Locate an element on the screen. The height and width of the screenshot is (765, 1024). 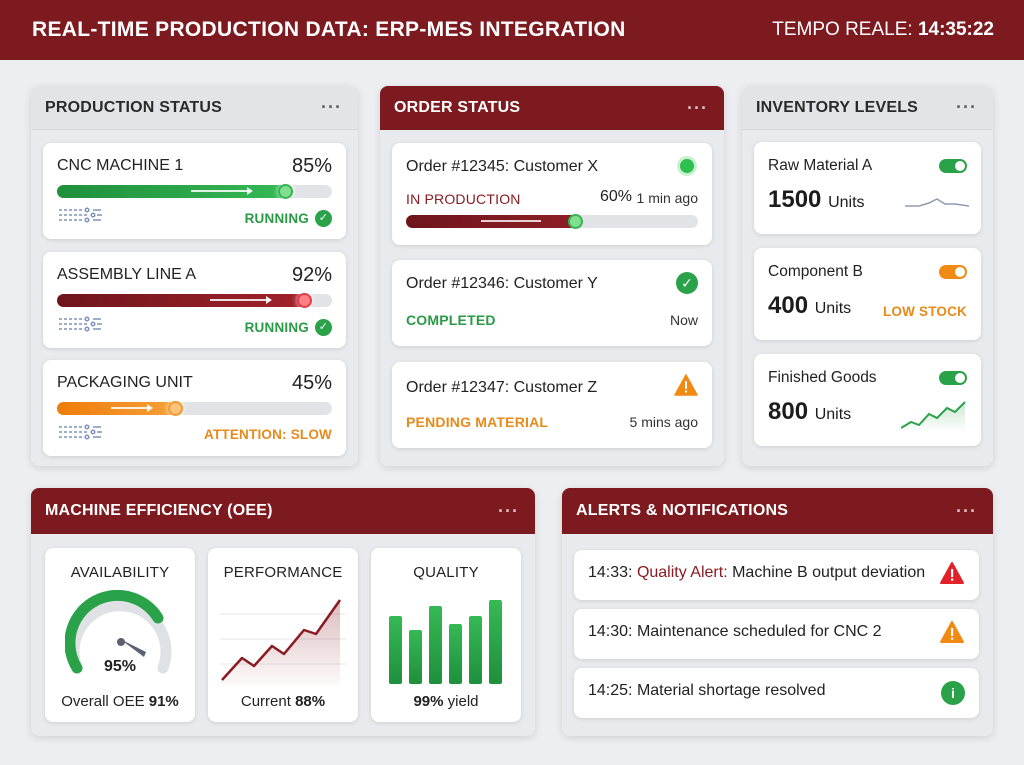
order-time: 1 min ago is located at coordinates (667, 198).